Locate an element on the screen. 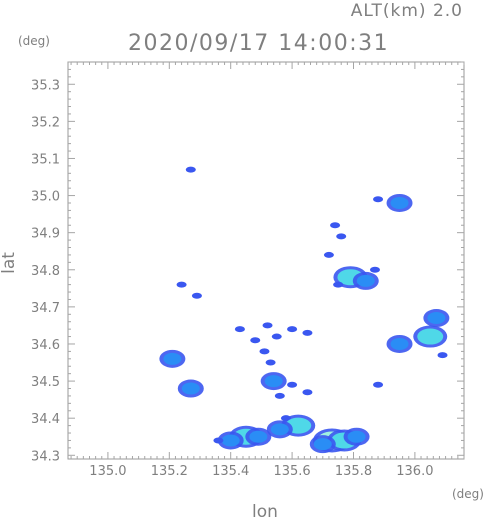 Image resolution: width=491 pixels, height=521 pixels. y-tick-label: 34.7 is located at coordinates (45, 308).